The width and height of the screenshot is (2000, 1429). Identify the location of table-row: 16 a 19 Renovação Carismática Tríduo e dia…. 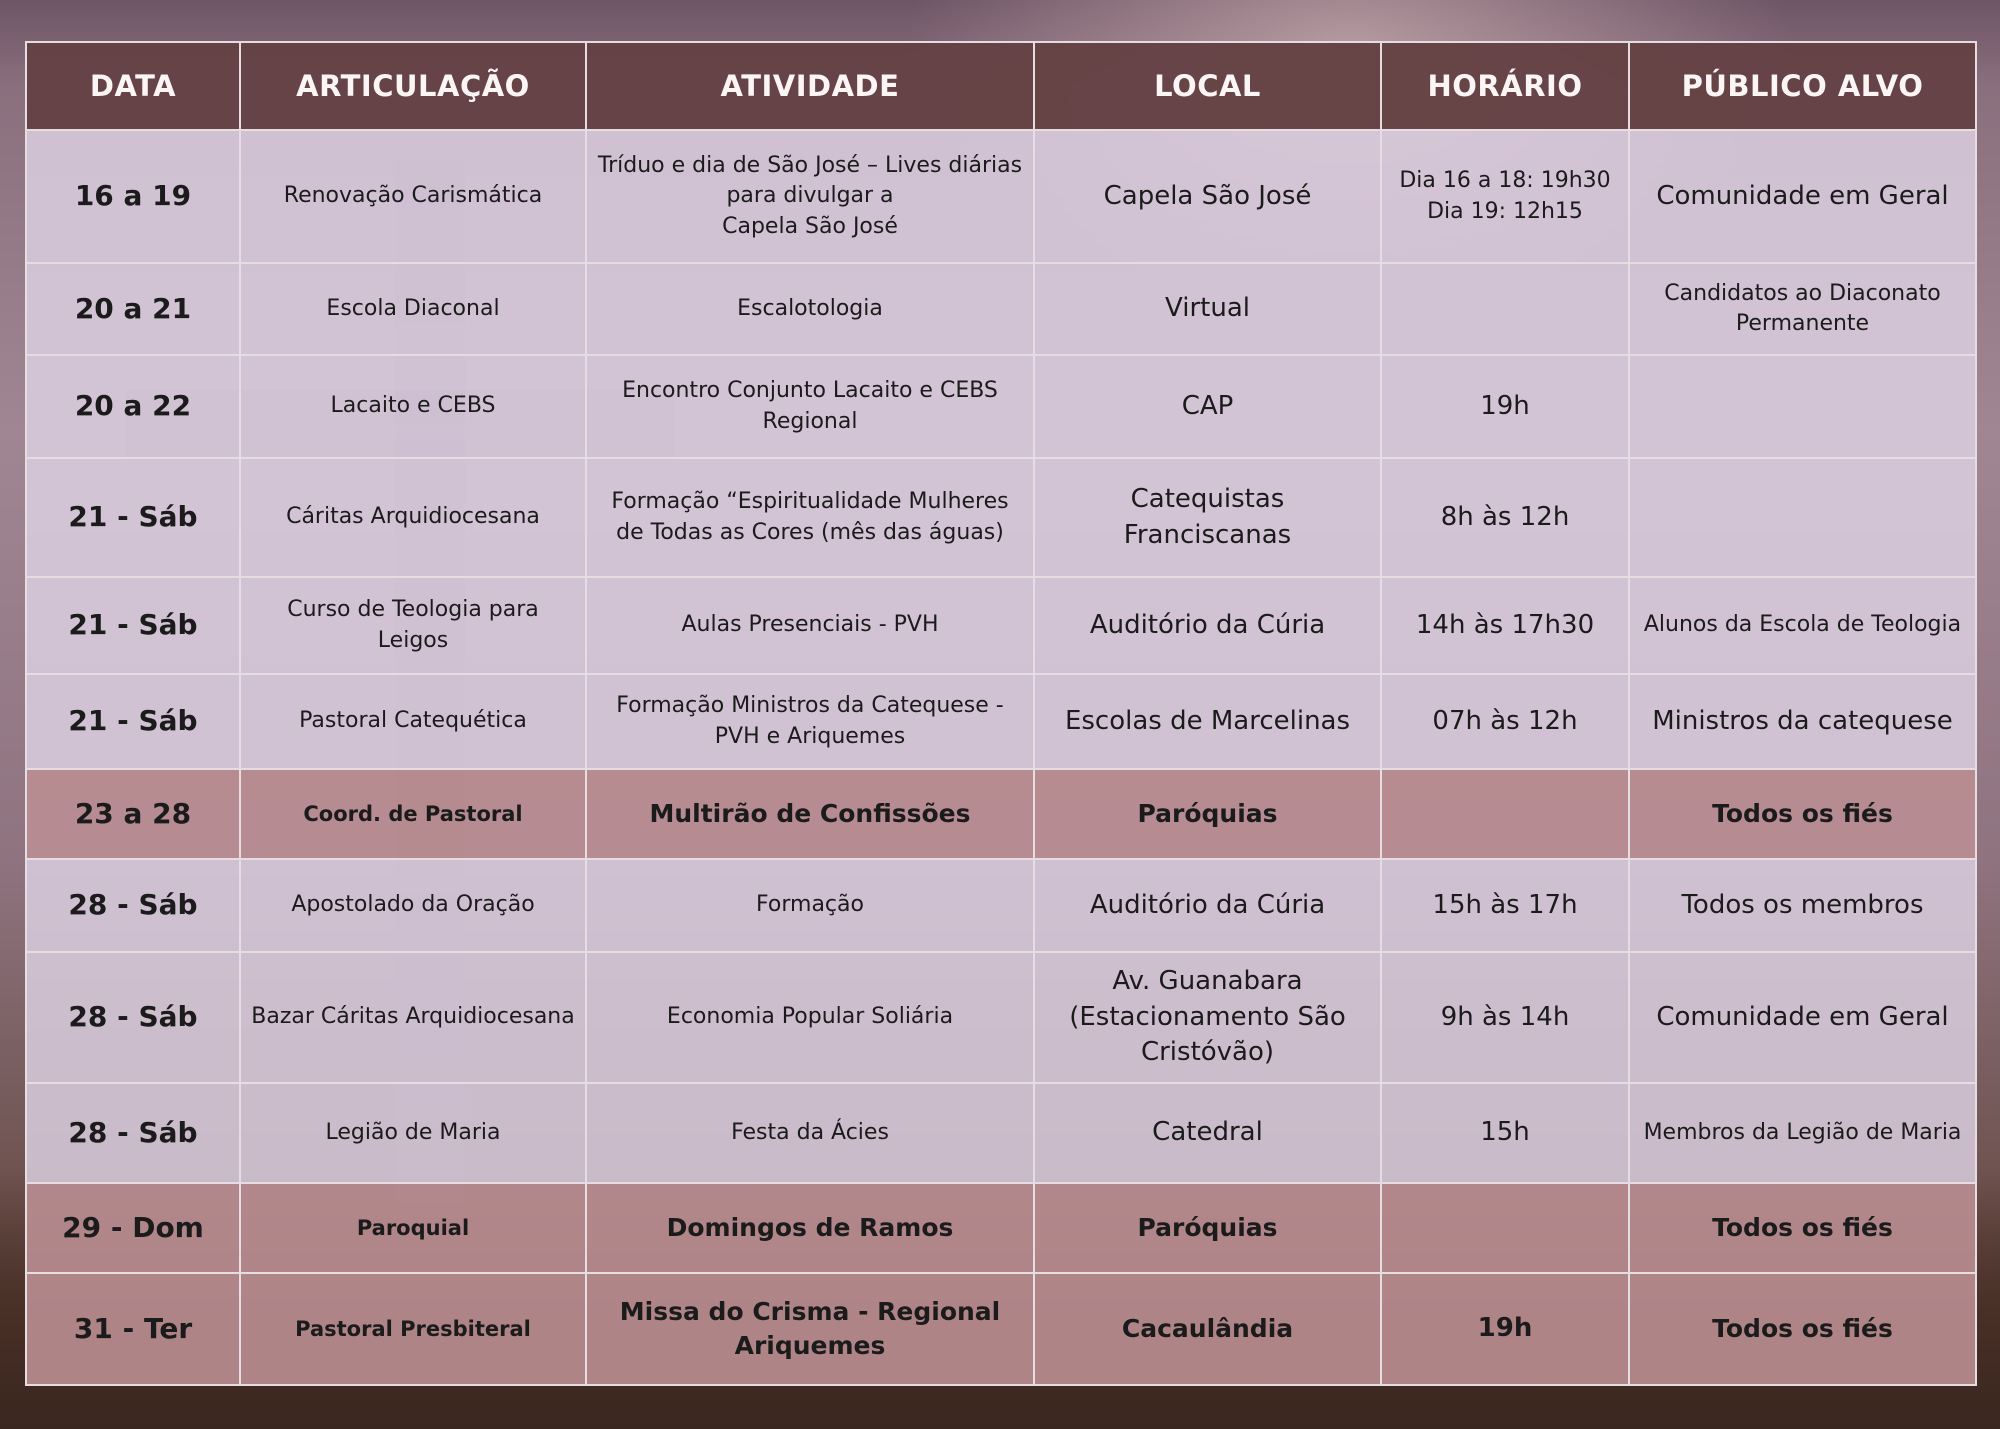
(1001, 196).